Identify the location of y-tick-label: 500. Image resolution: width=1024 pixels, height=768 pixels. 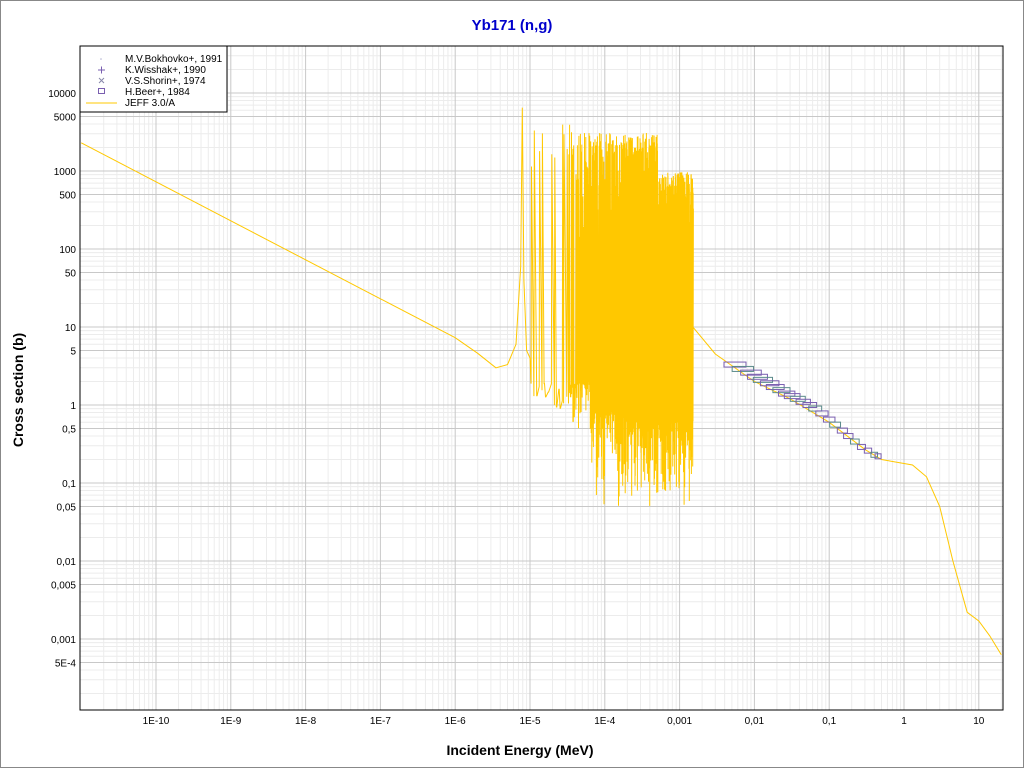
(67, 195).